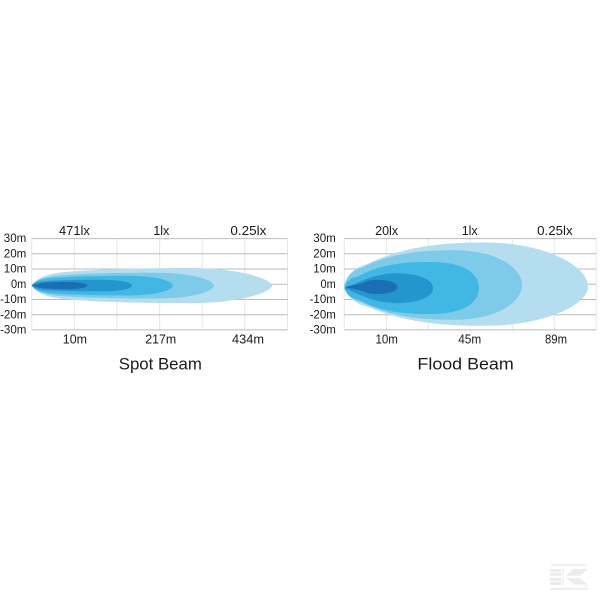 Image resolution: width=600 pixels, height=605 pixels. What do you see at coordinates (74, 230) in the screenshot?
I see `svg-text: 471lx` at bounding box center [74, 230].